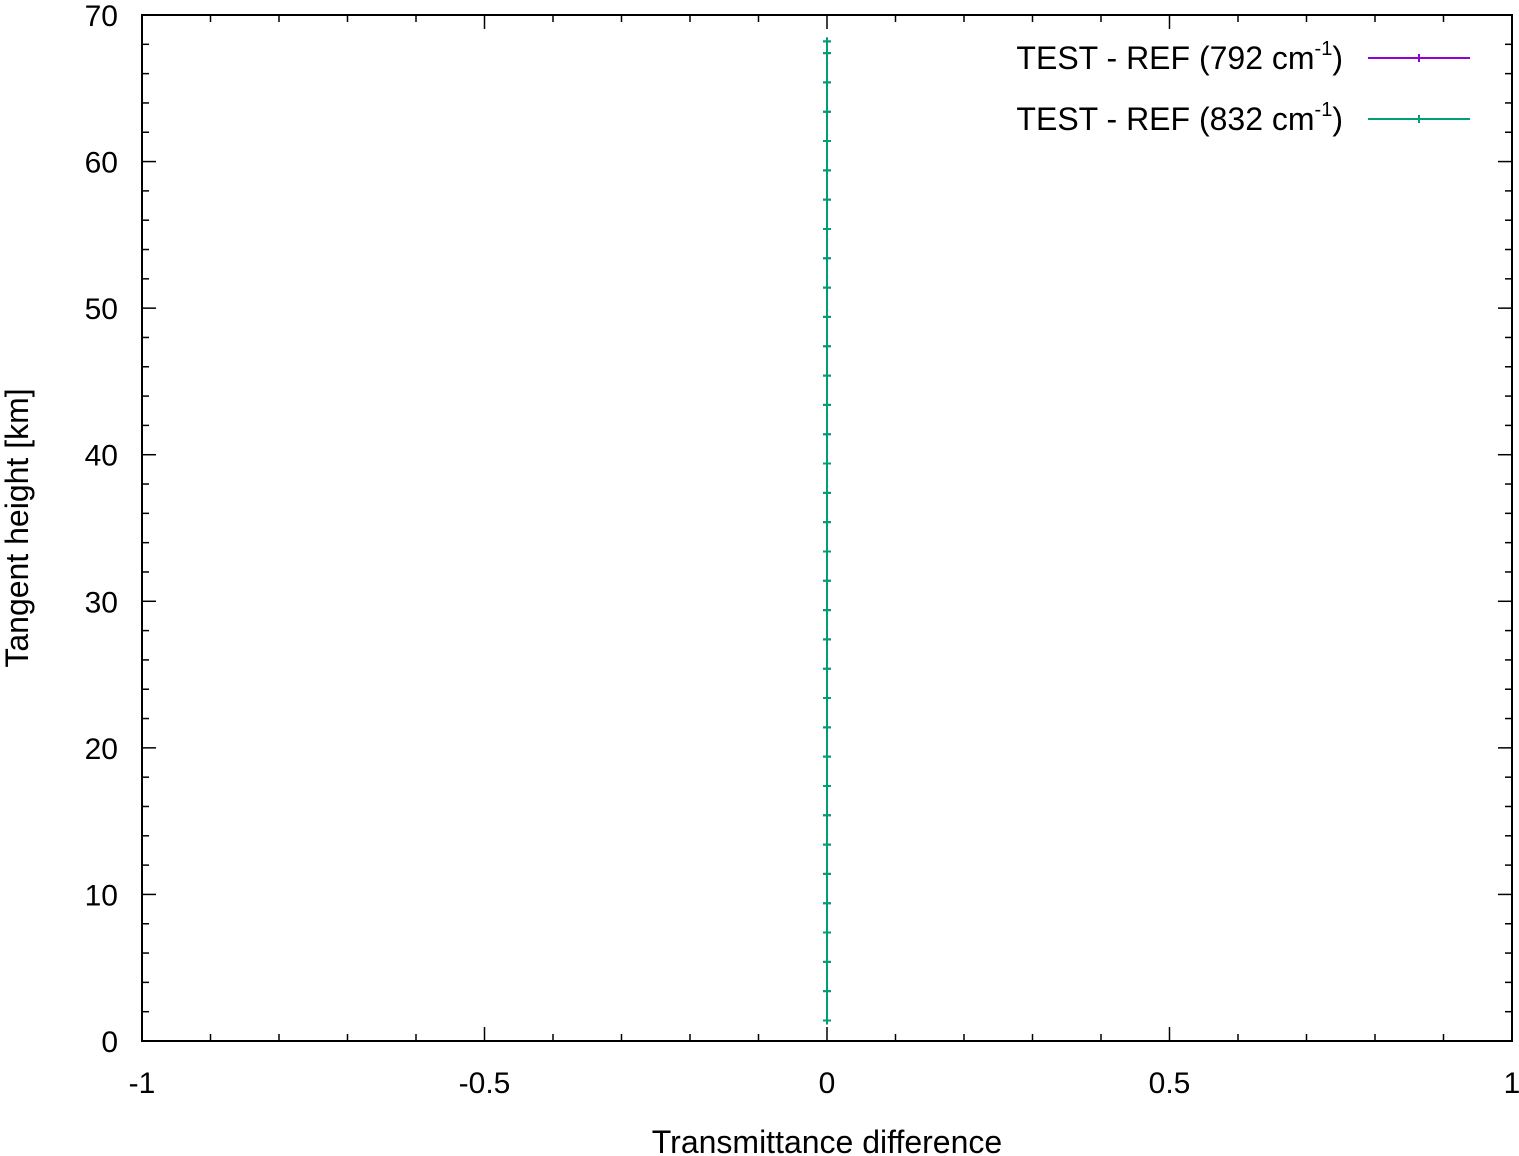  What do you see at coordinates (101, 309) in the screenshot?
I see `y-tick-label: 50` at bounding box center [101, 309].